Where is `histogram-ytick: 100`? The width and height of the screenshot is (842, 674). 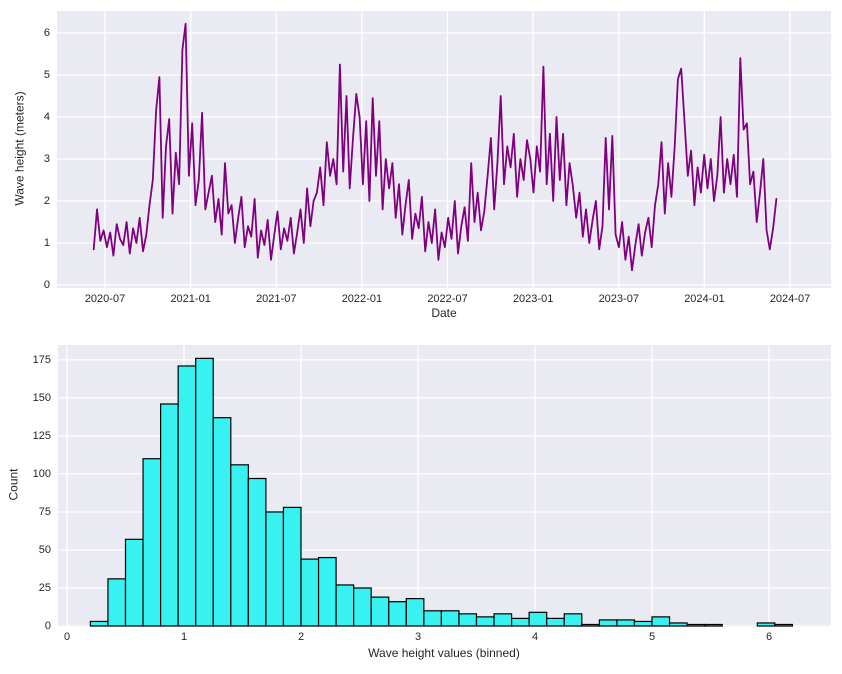 histogram-ytick: 100 is located at coordinates (41, 473).